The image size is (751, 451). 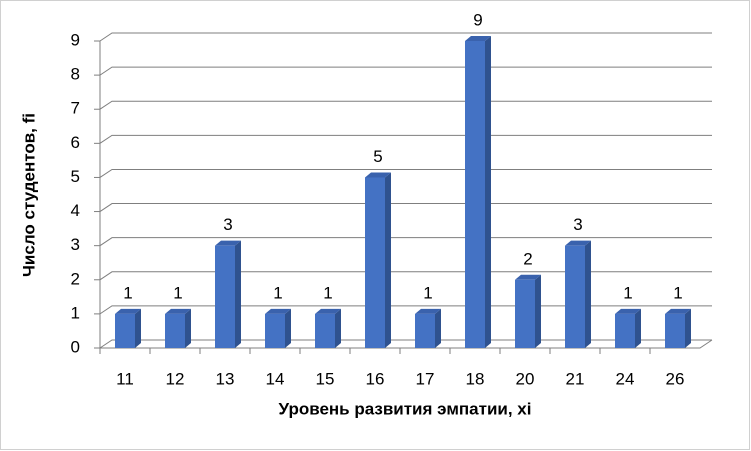 I want to click on data-label: 2, so click(x=527, y=258).